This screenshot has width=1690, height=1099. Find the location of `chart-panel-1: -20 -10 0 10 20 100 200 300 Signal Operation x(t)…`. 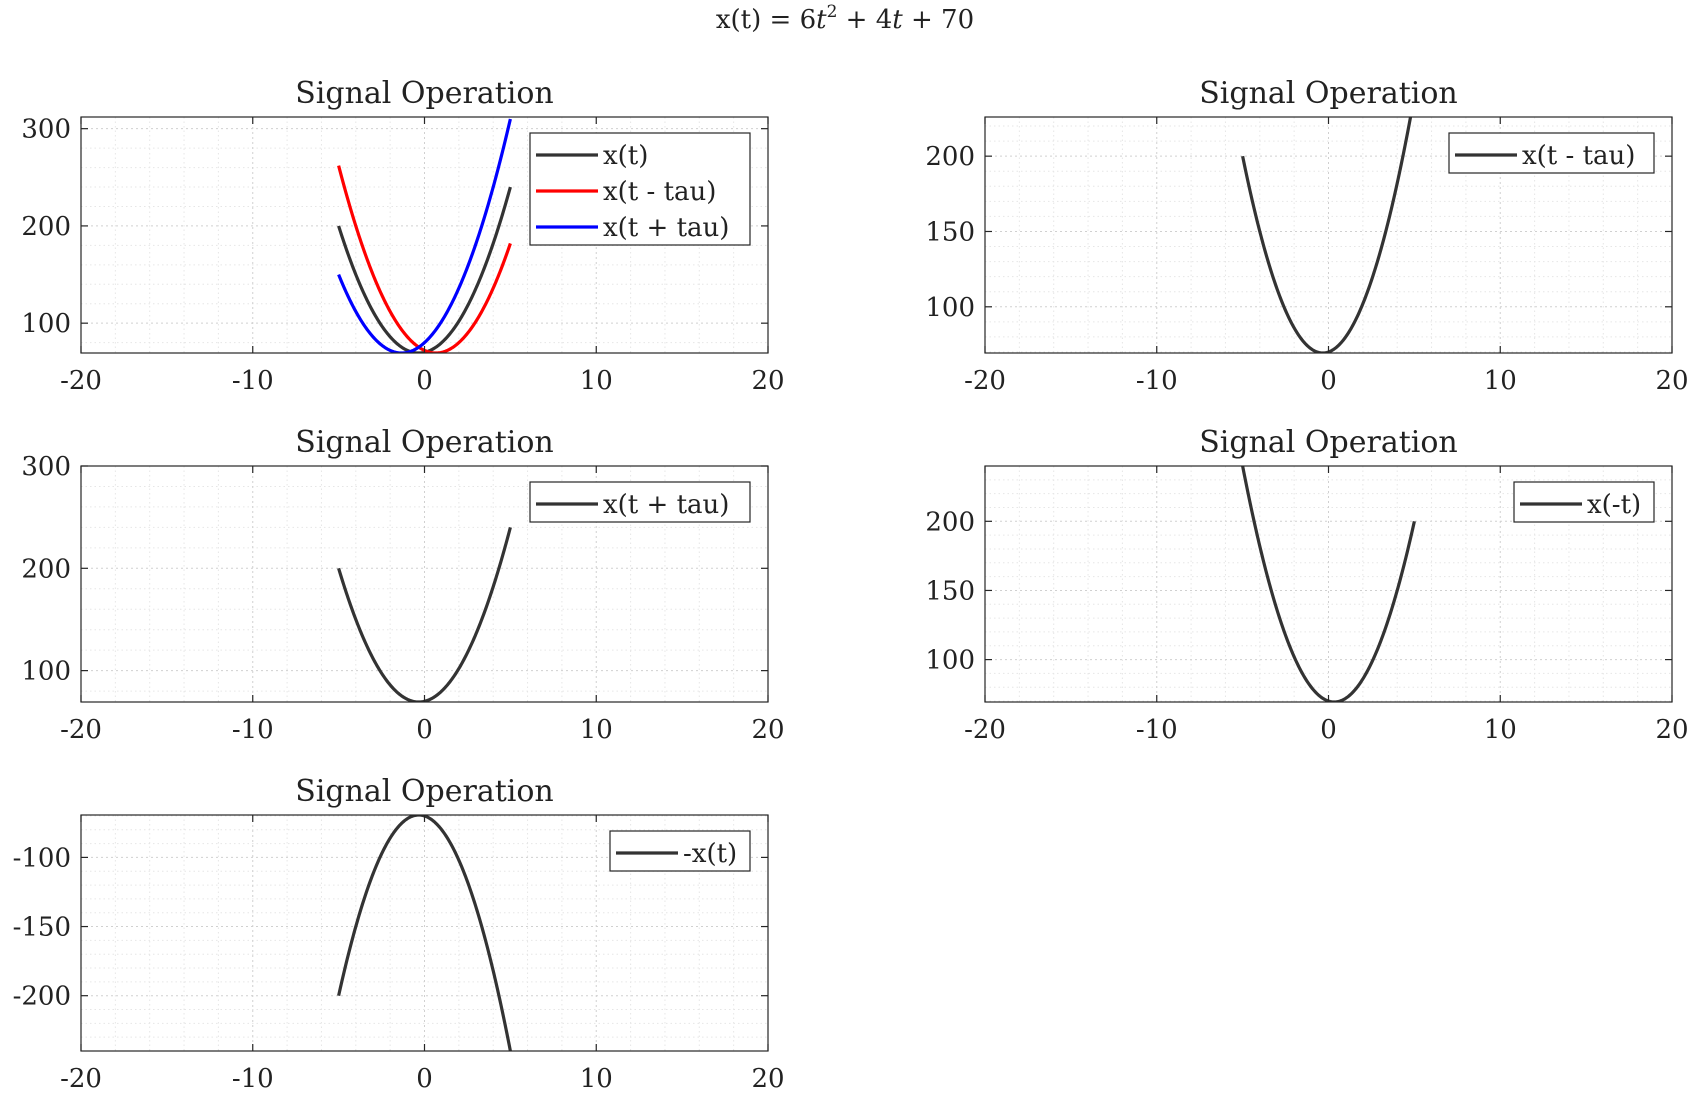

chart-panel-1: -20 -10 0 10 20 100 200 300 Signal Operation x(t)… is located at coordinates (402, 236).